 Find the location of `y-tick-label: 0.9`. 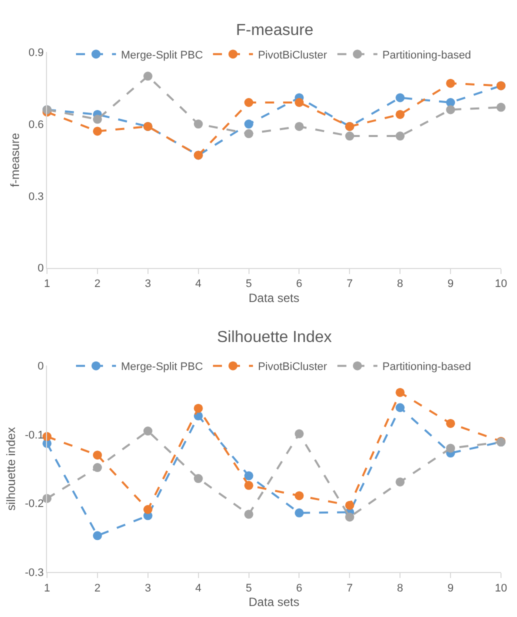

y-tick-label: 0.9 is located at coordinates (36, 53).